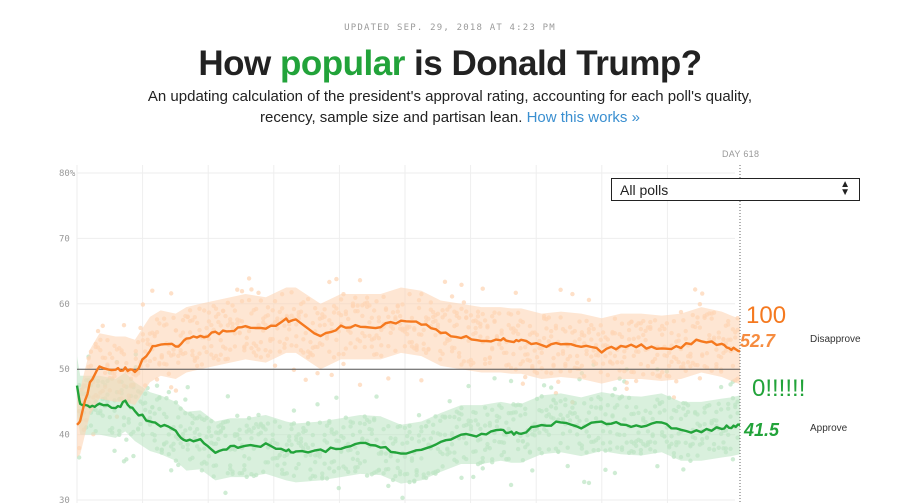 This screenshot has width=900, height=503. Describe the element at coordinates (64, 499) in the screenshot. I see `y-tick-label: 30` at that location.